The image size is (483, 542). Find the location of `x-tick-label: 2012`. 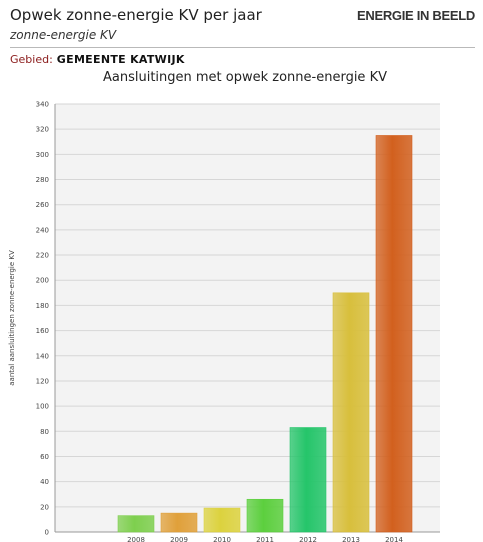

x-tick-label: 2012 is located at coordinates (308, 539).